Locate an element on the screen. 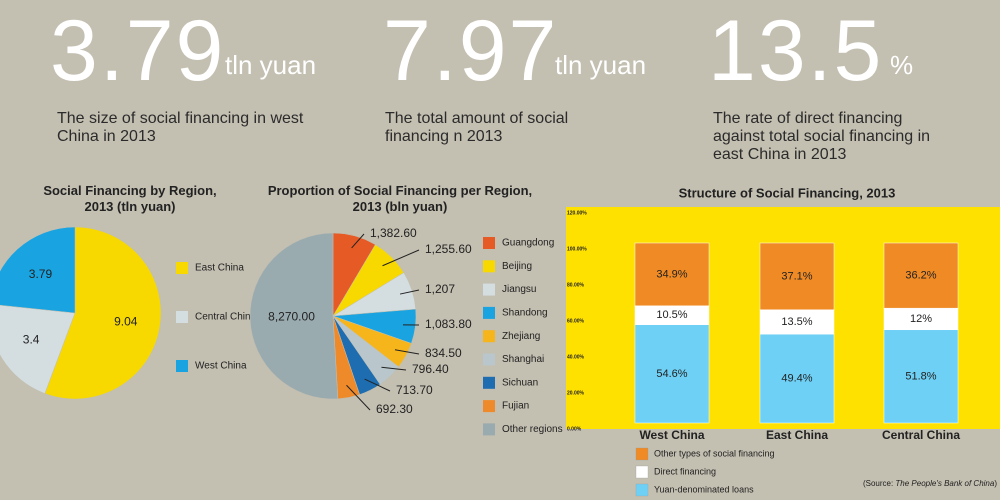 The image size is (1000, 500). source-part: ) is located at coordinates (995, 483).